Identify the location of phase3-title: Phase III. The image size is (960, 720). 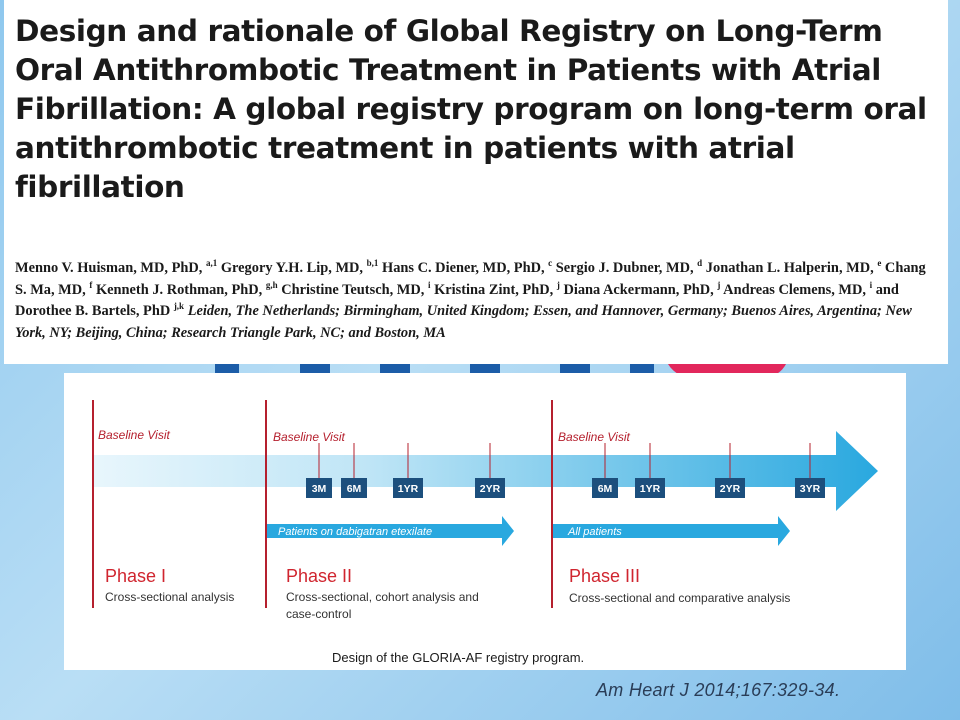
(604, 576).